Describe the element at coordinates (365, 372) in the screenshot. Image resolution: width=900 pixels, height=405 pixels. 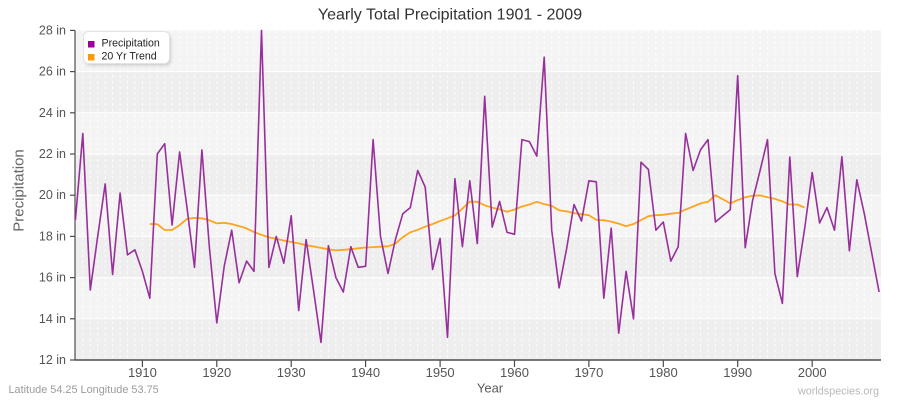
I see `svg-text: 1940` at that location.